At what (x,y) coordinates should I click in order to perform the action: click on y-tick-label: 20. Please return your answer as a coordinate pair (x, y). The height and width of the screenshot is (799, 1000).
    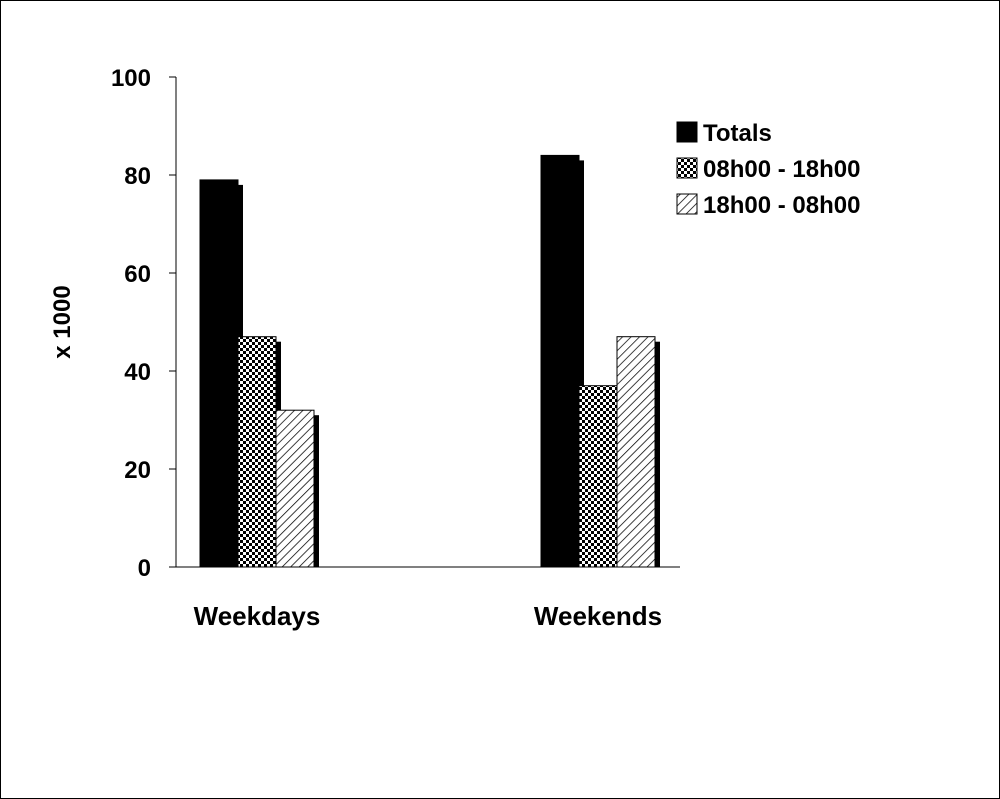
    Looking at the image, I should click on (137, 470).